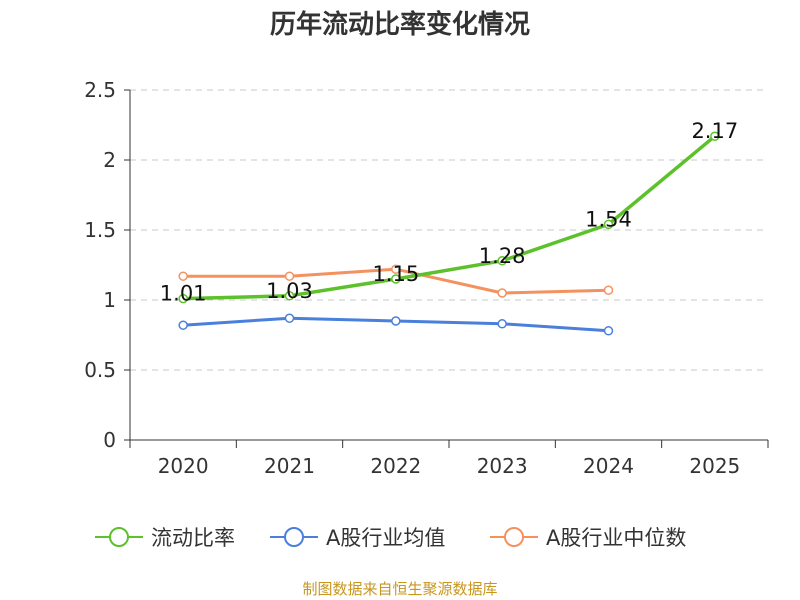  I want to click on data-source-note: 制图数据来自恒生聚源数据库, so click(400, 589).